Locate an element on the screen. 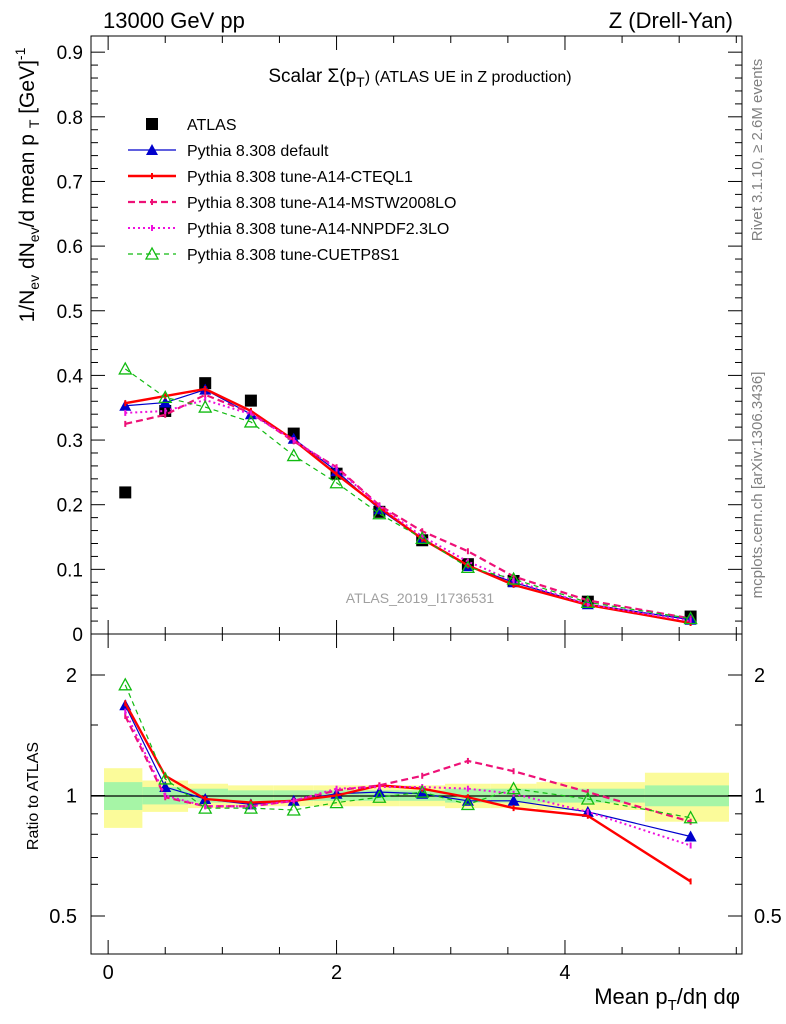  main-title: Scalar Σ(pT) (ATLAS UE in Z production) is located at coordinates (419, 78).